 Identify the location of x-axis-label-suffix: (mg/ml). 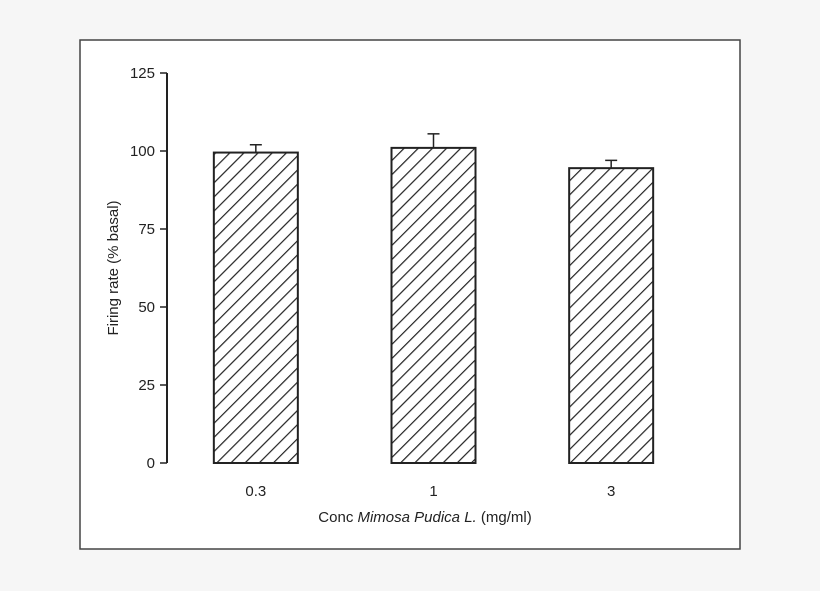
(504, 517).